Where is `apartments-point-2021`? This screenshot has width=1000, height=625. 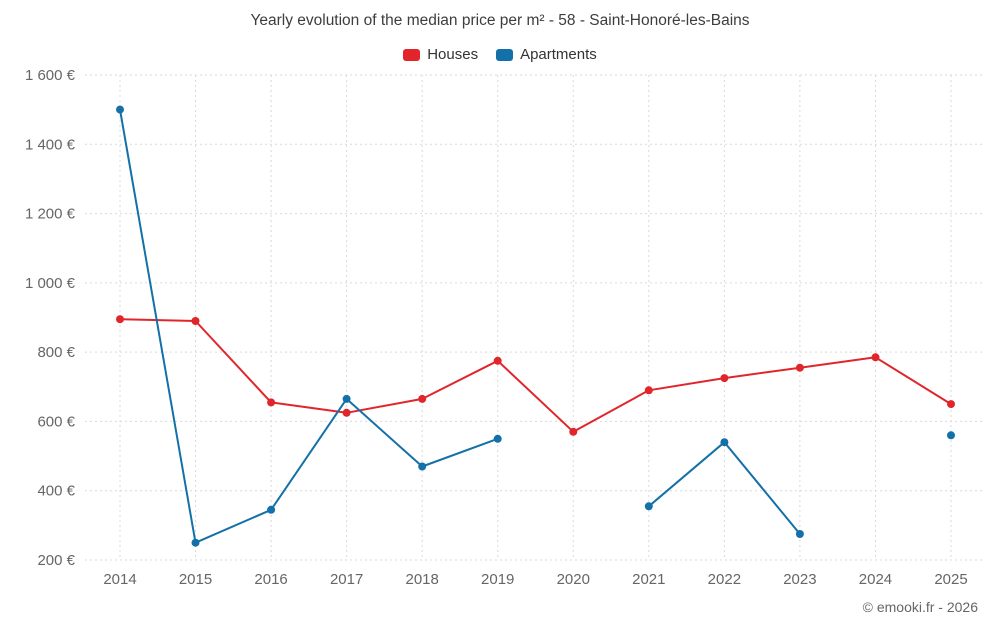 apartments-point-2021 is located at coordinates (648, 506).